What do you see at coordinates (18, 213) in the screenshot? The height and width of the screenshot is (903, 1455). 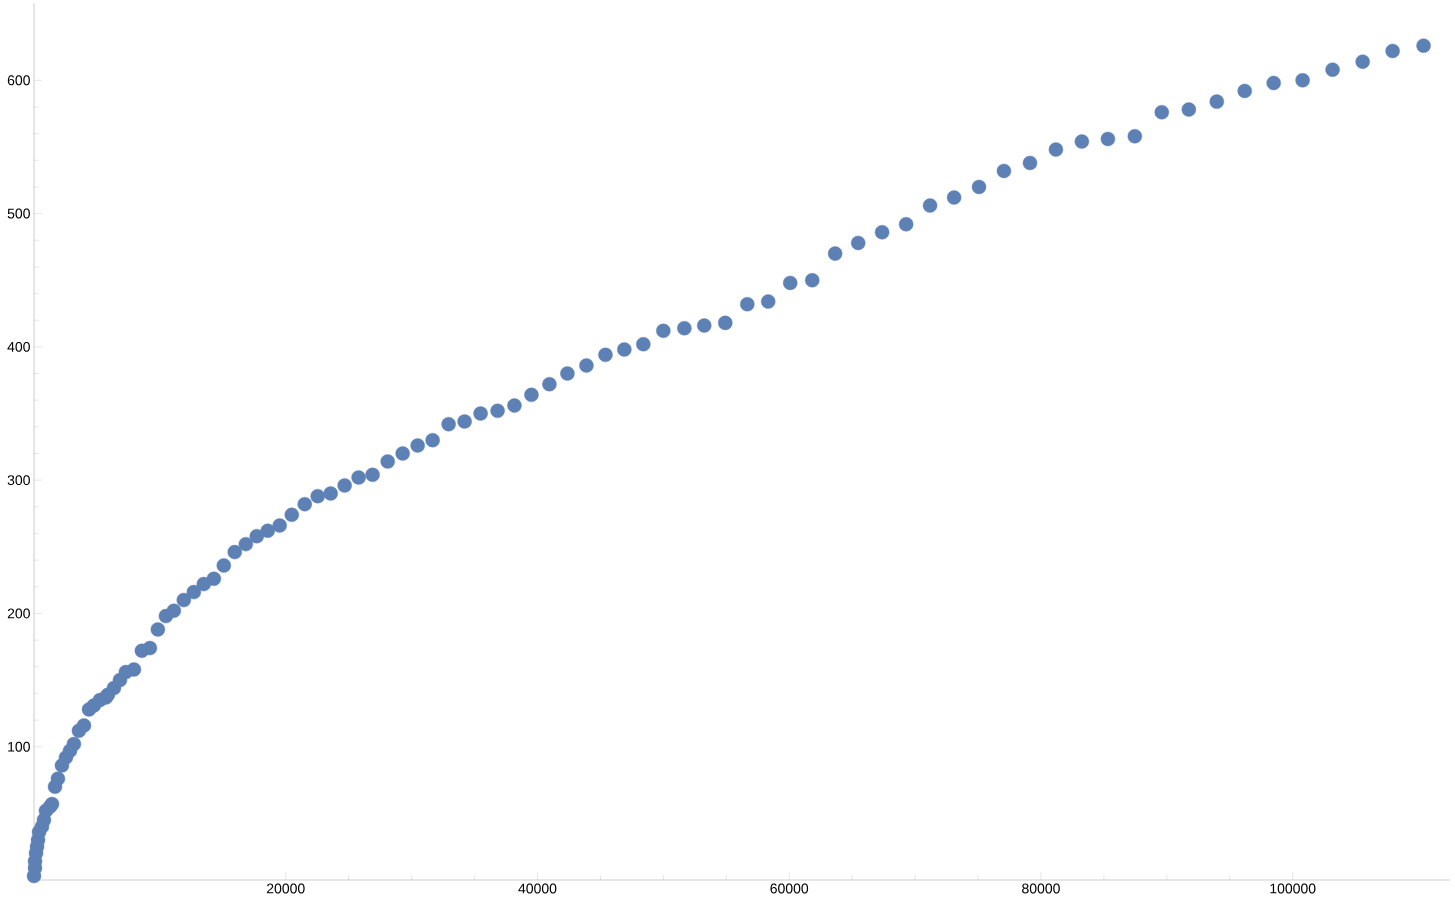 I see `y-tick-label: 500` at bounding box center [18, 213].